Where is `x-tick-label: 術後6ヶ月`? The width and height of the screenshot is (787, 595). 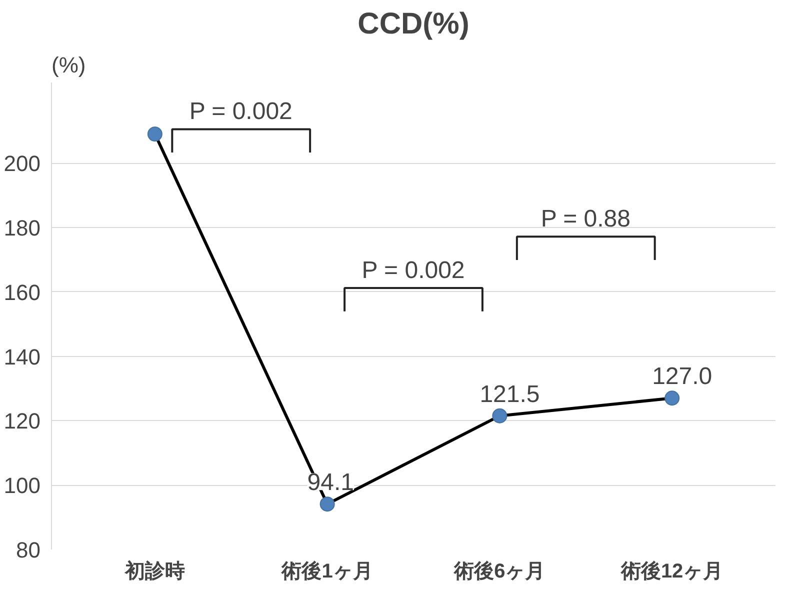
x-tick-label: 術後6ヶ月 is located at coordinates (499, 571).